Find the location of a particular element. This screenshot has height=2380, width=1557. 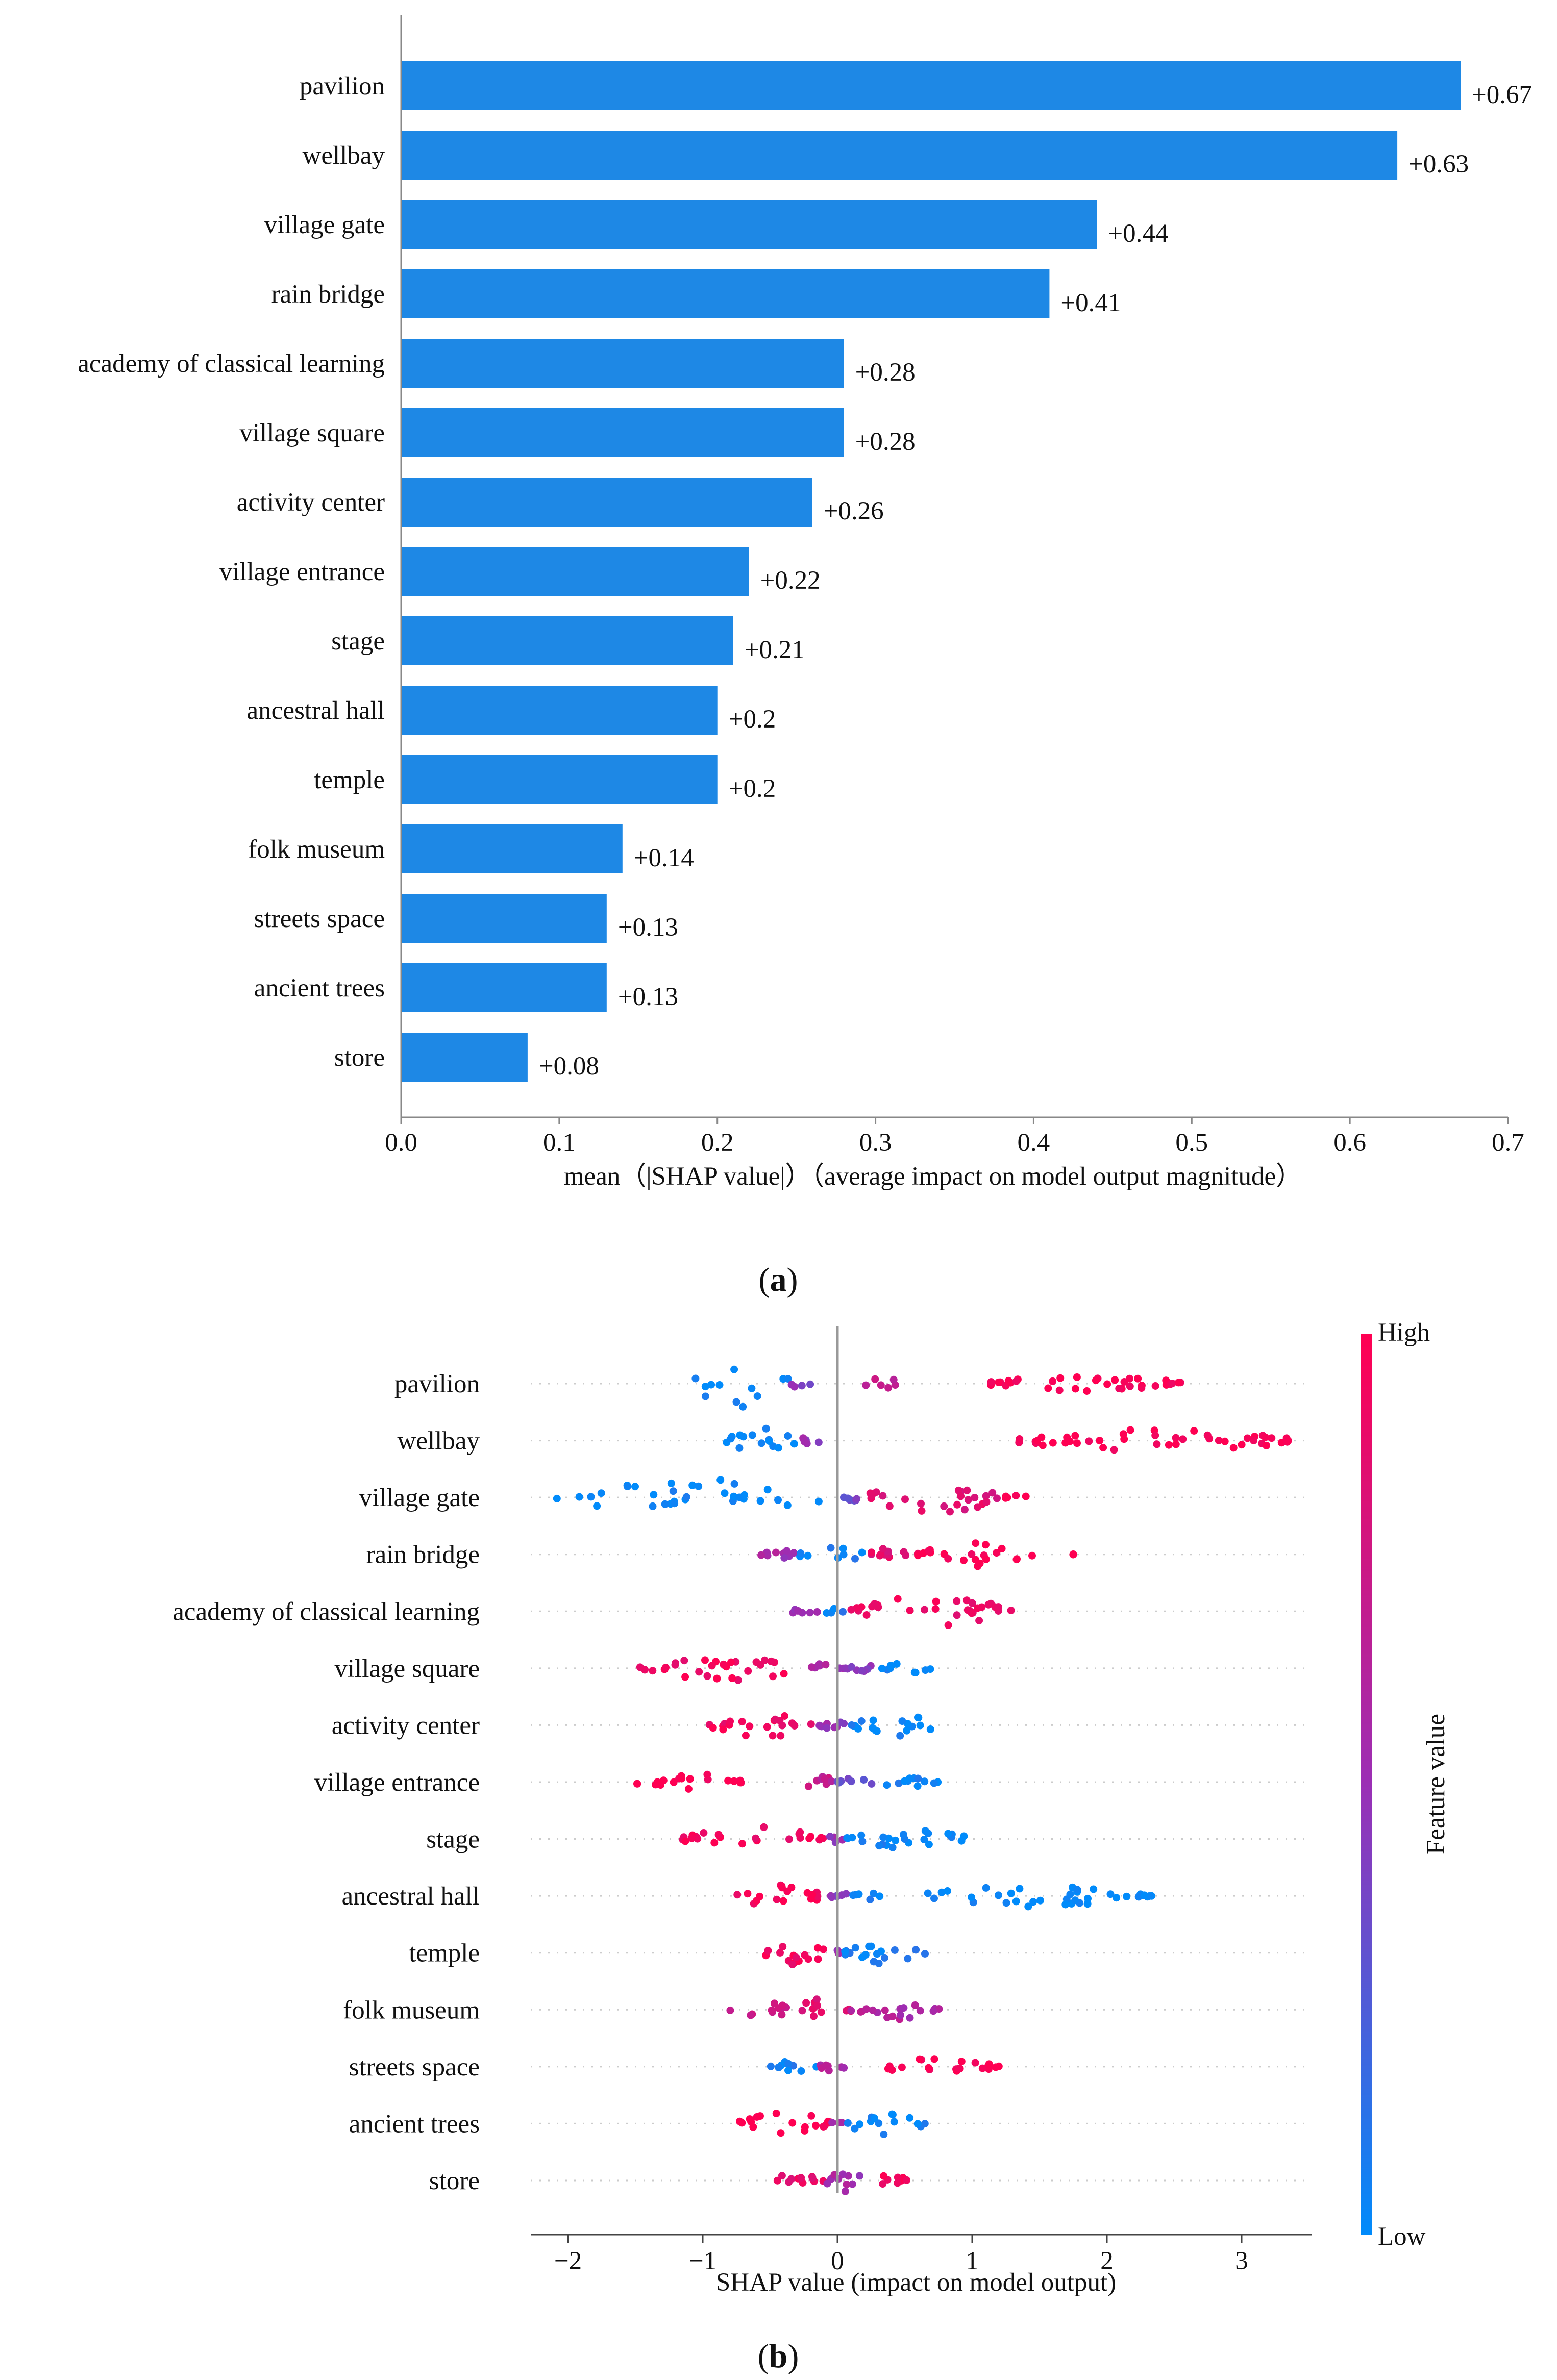

bar-value-streets-space: +0.13 is located at coordinates (648, 927).